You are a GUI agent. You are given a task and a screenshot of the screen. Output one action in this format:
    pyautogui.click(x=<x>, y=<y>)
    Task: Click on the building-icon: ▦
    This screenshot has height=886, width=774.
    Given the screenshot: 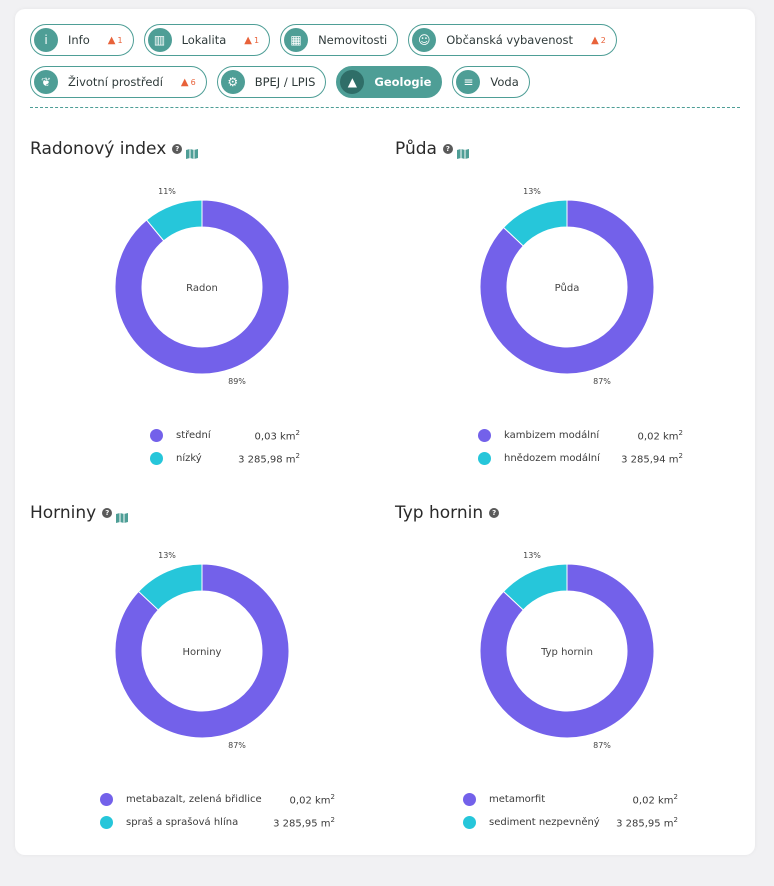 What is the action you would take?
    pyautogui.click(x=296, y=40)
    